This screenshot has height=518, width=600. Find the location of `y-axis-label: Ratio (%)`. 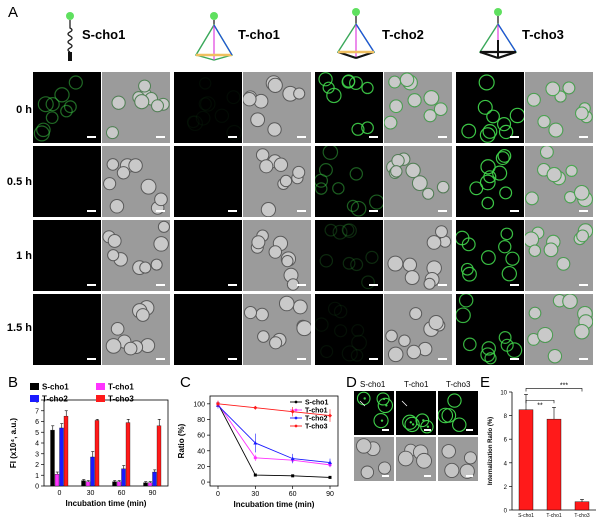

y-axis-label: Ratio (%) is located at coordinates (181, 440).